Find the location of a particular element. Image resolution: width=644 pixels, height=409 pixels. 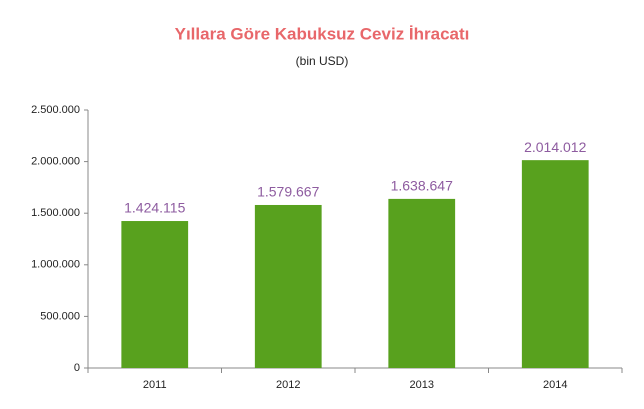

value-label: 1.638.647 is located at coordinates (422, 186).